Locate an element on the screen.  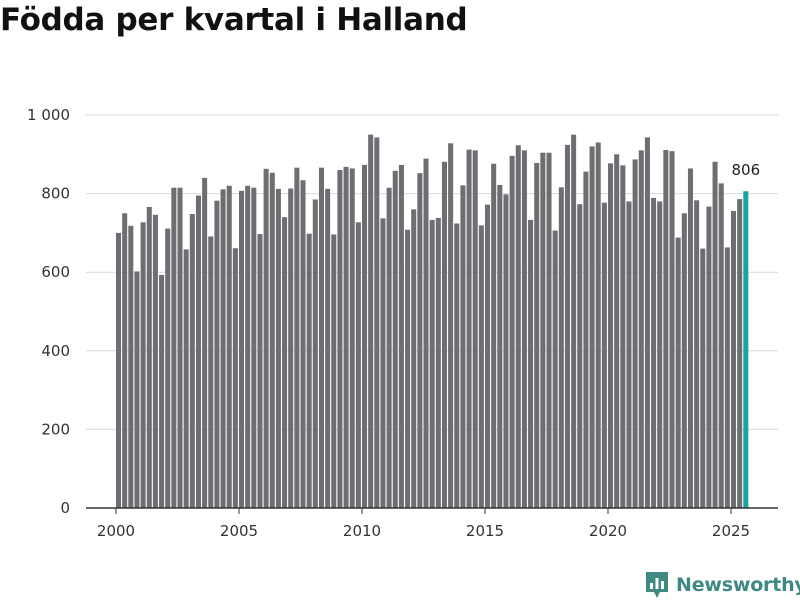
y-tick-label: 600 is located at coordinates (55, 272).